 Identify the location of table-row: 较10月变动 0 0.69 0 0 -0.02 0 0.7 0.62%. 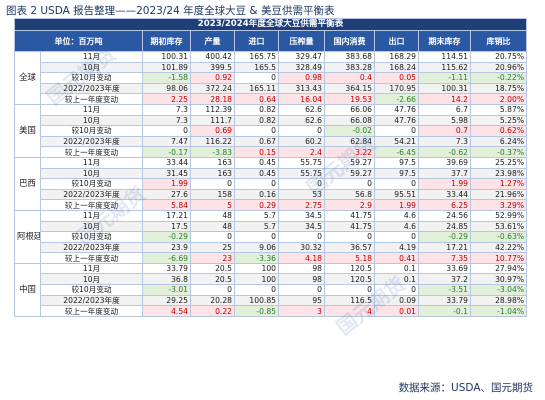
(271, 131).